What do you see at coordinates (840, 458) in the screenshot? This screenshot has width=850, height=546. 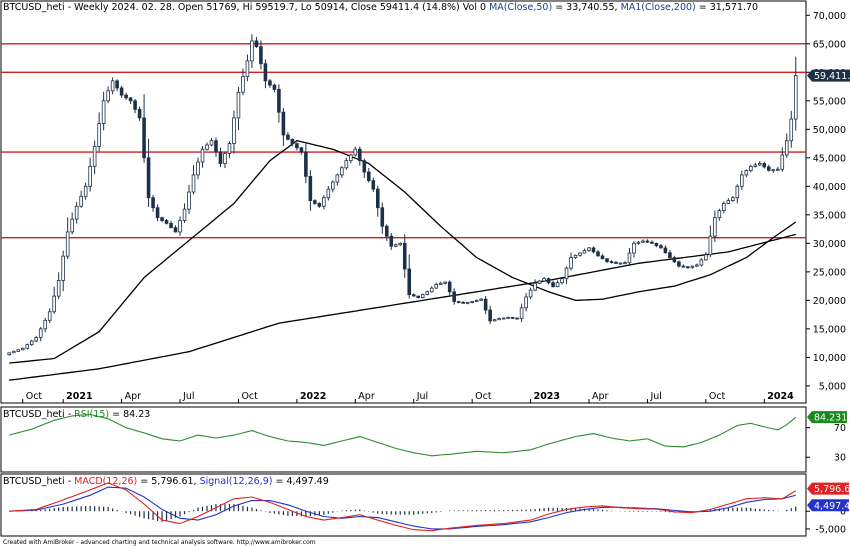 I see `rsi-tick-label: 30` at bounding box center [840, 458].